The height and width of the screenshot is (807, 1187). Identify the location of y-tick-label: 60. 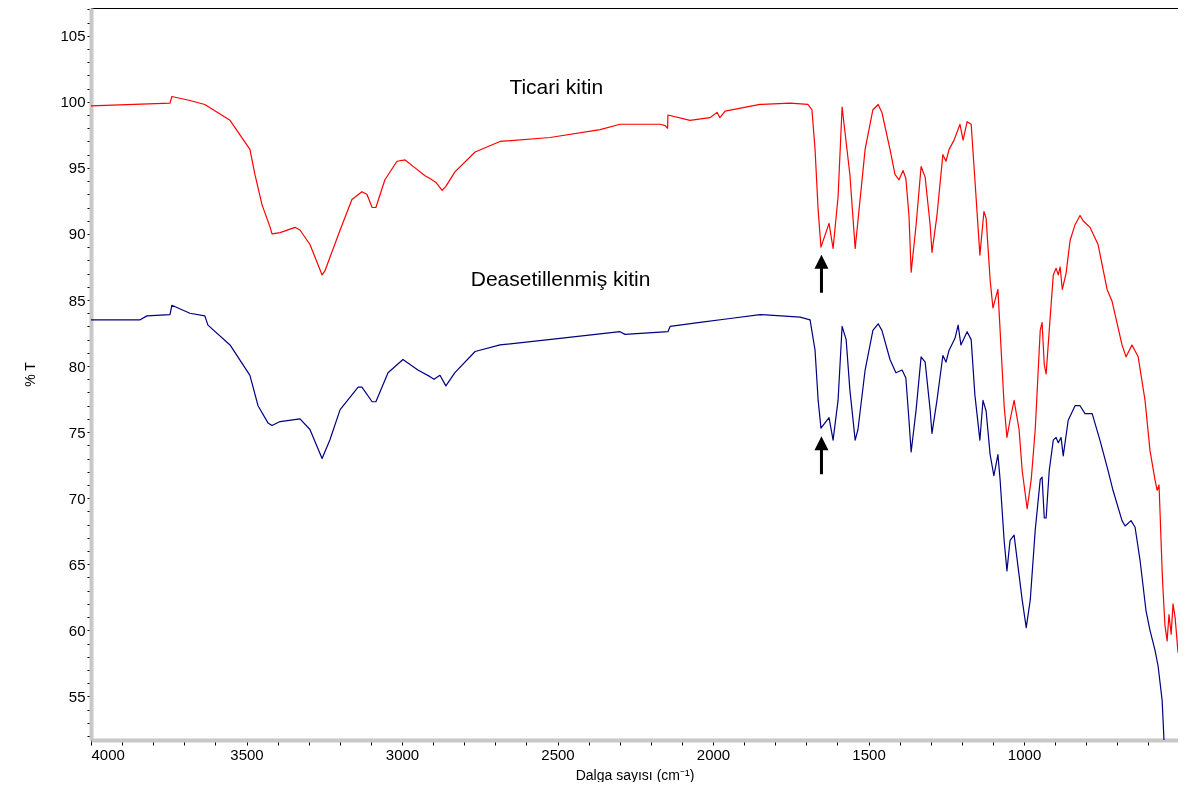
(77, 630).